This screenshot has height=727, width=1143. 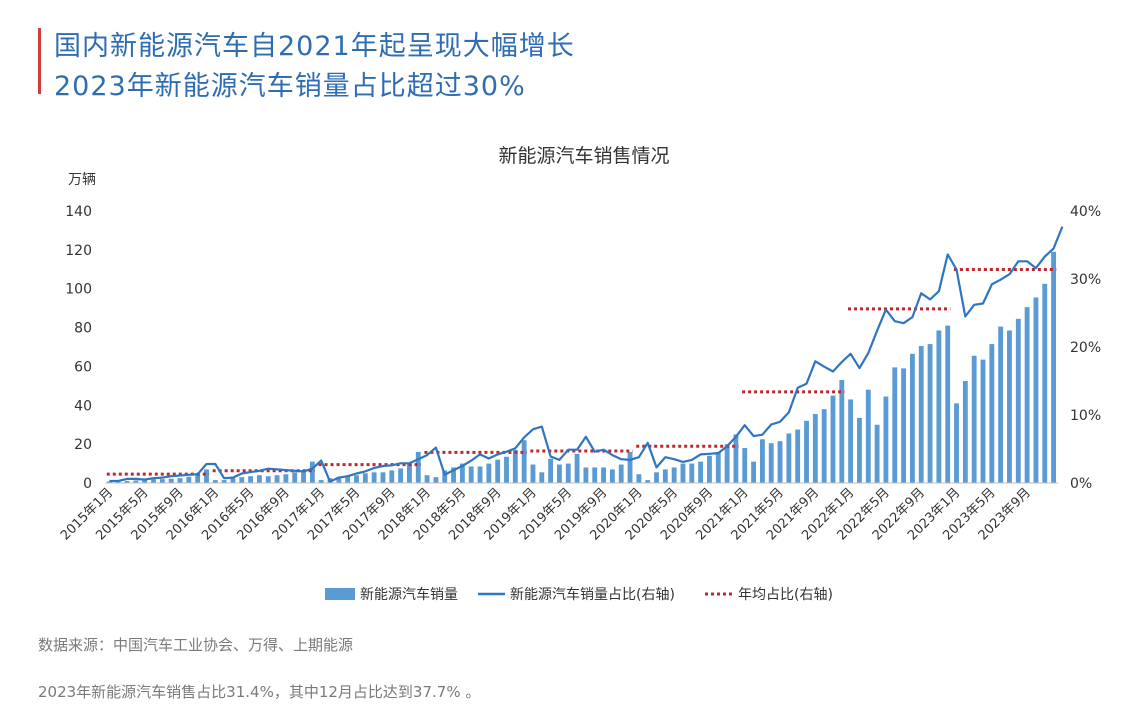 I want to click on left-axis-tick-label: 0, so click(x=87, y=484).